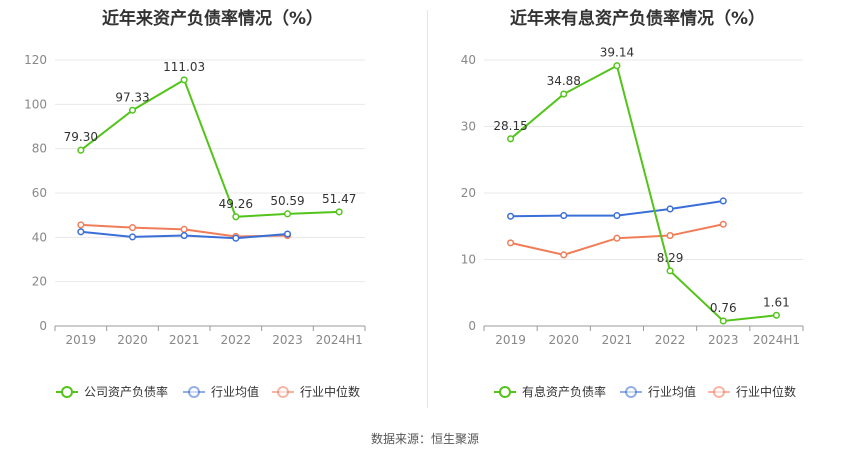  What do you see at coordinates (39, 193) in the screenshot?
I see `y-tick-label: 60` at bounding box center [39, 193].